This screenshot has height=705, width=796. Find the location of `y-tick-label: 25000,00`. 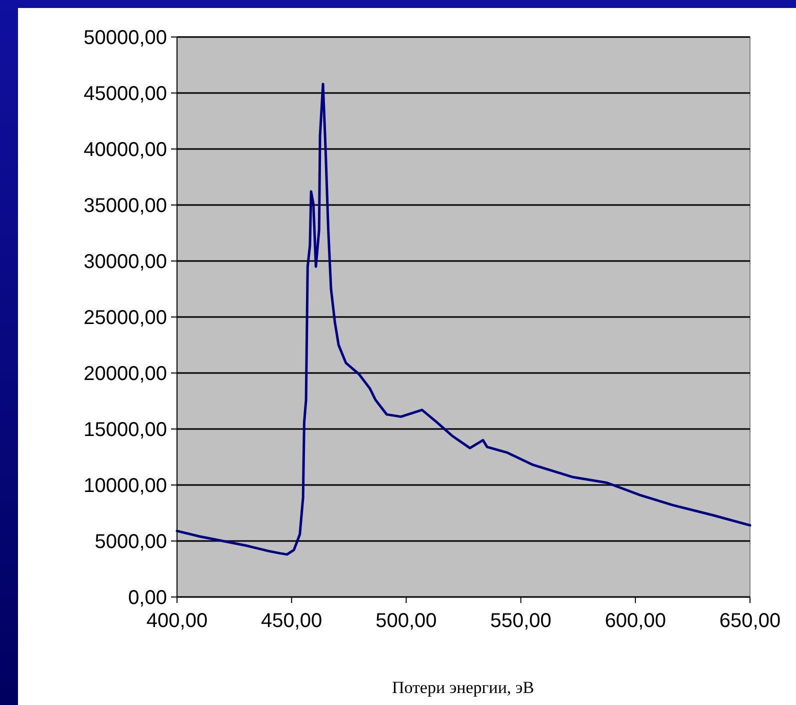

y-tick-label: 25000,00 is located at coordinates (125, 318).